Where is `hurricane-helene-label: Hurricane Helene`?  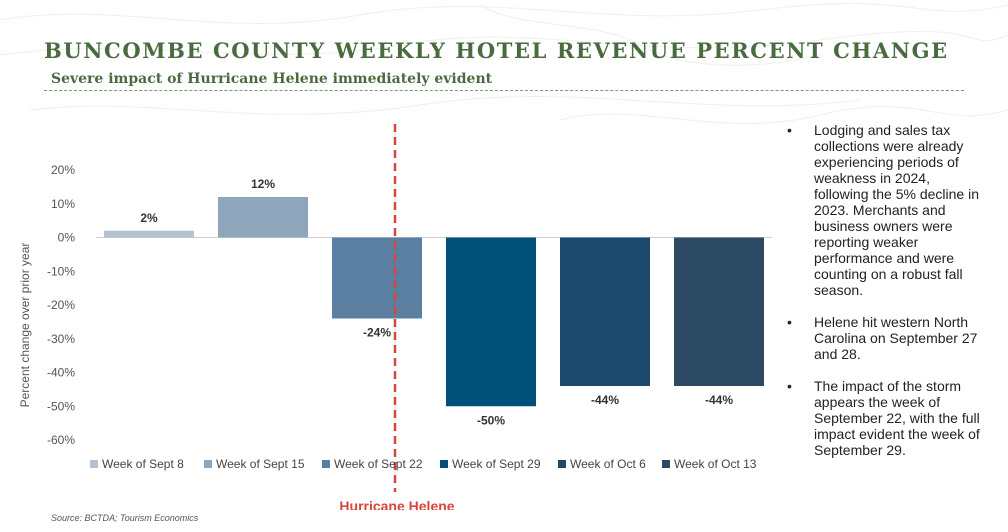
hurricane-helene-label: Hurricane Helene is located at coordinates (396, 504).